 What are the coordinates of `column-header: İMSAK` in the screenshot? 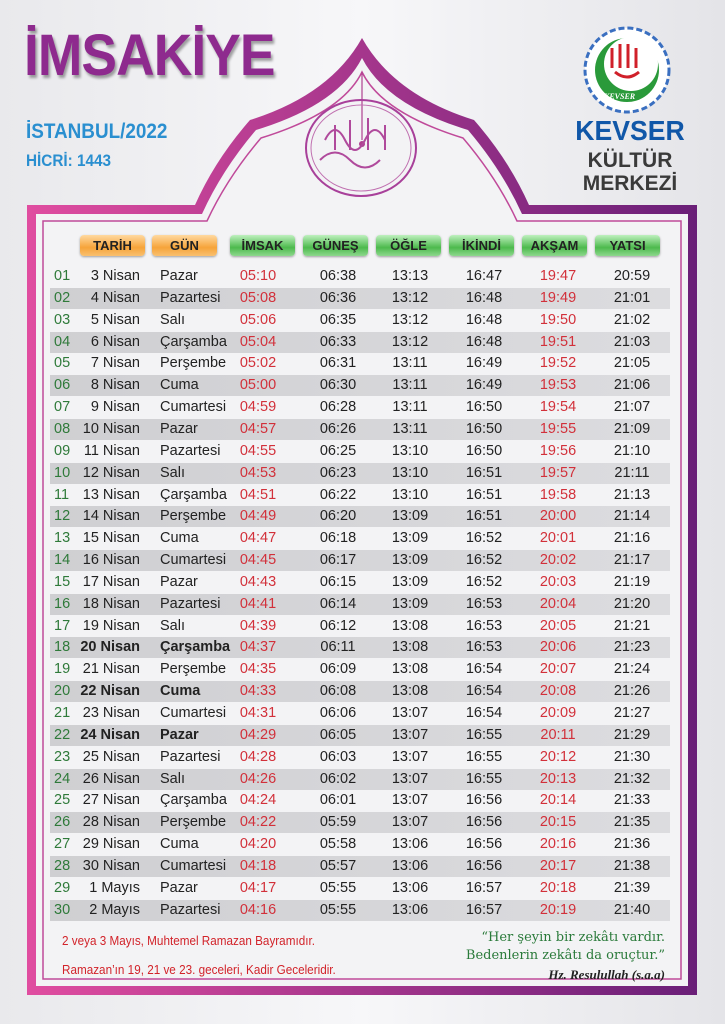 It's located at (262, 245).